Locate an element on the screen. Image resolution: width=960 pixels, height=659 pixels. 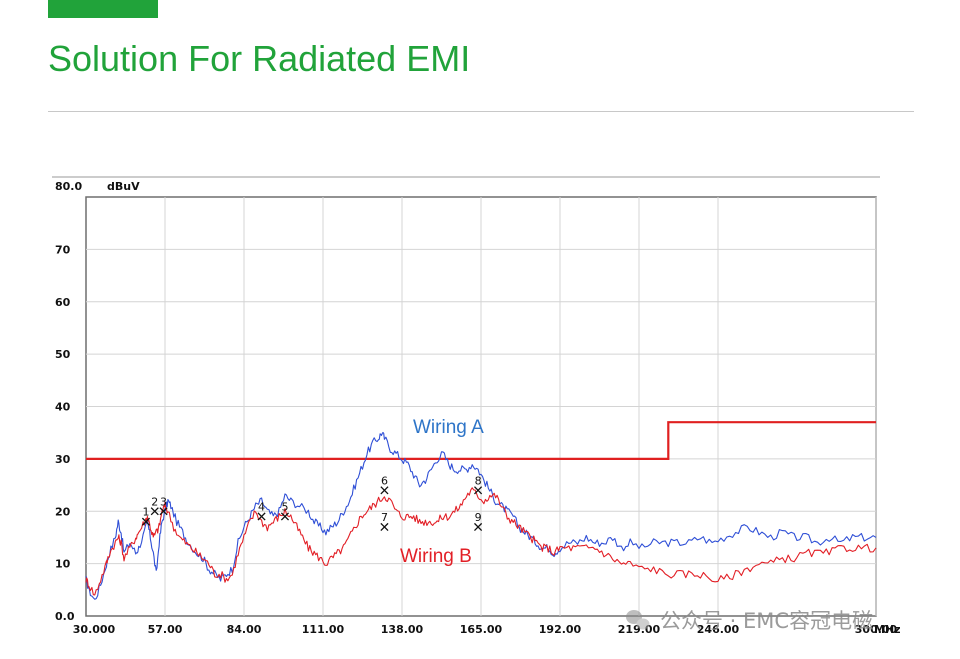
x-tick-label-9: 300.00 is located at coordinates (876, 629).